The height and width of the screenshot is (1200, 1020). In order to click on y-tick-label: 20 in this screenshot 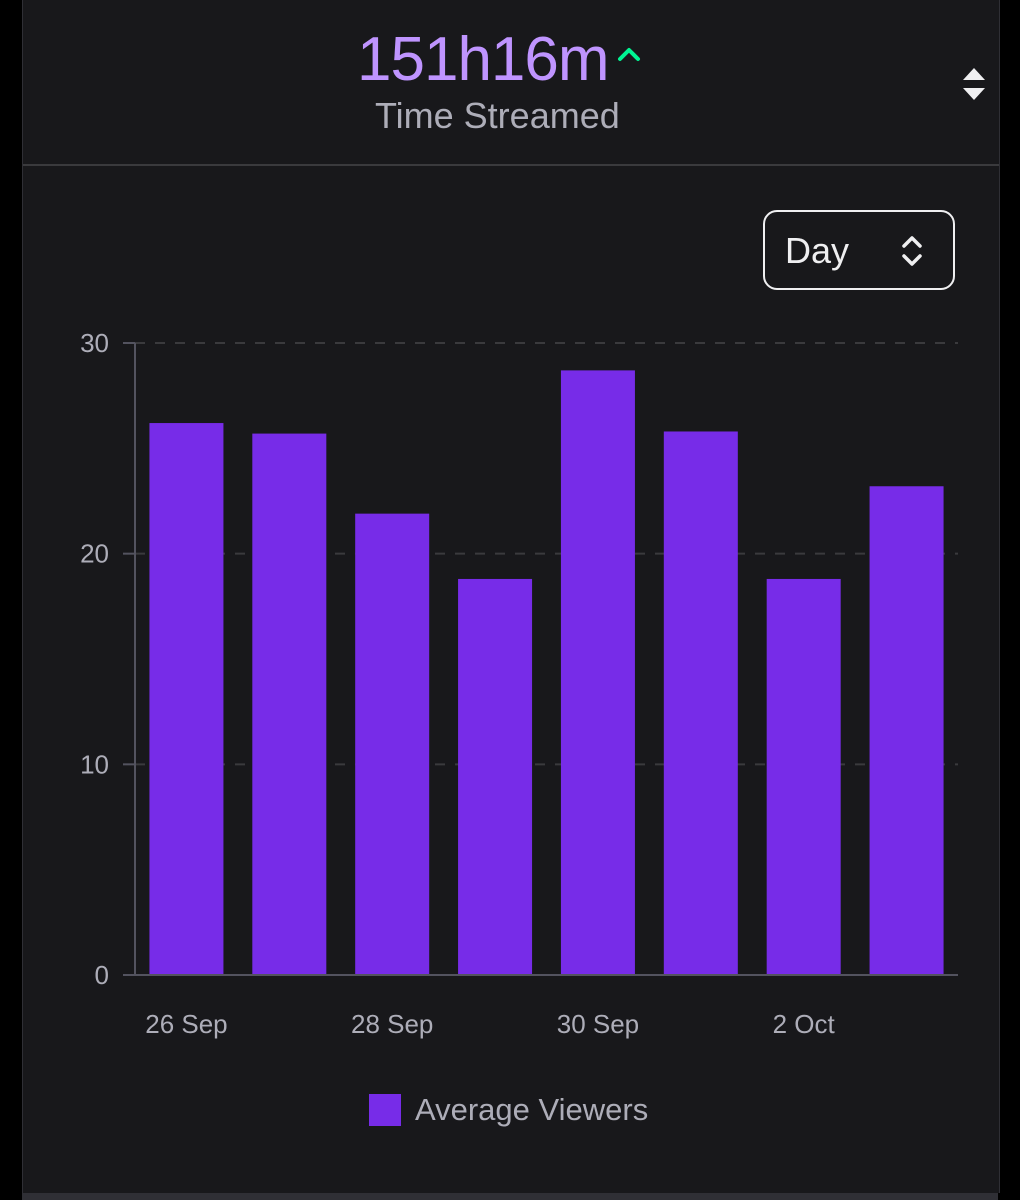, I will do `click(94, 554)`.